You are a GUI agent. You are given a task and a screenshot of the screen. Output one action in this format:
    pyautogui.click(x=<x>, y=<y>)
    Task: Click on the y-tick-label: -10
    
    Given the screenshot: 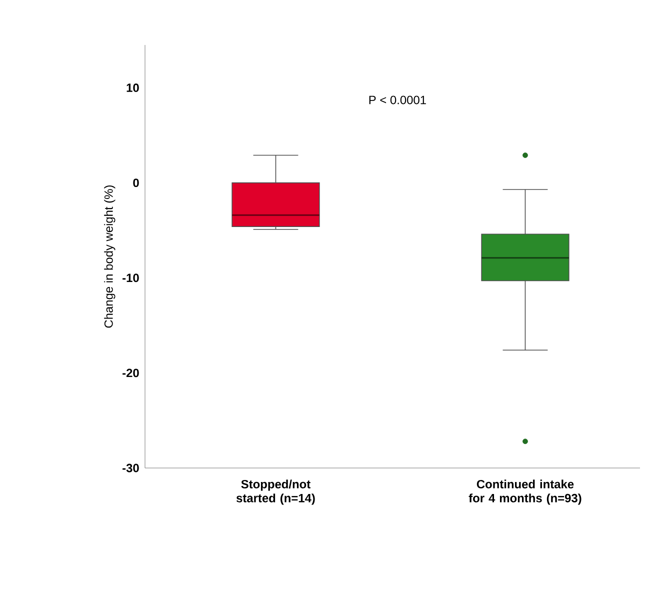 What is the action you would take?
    pyautogui.click(x=130, y=278)
    